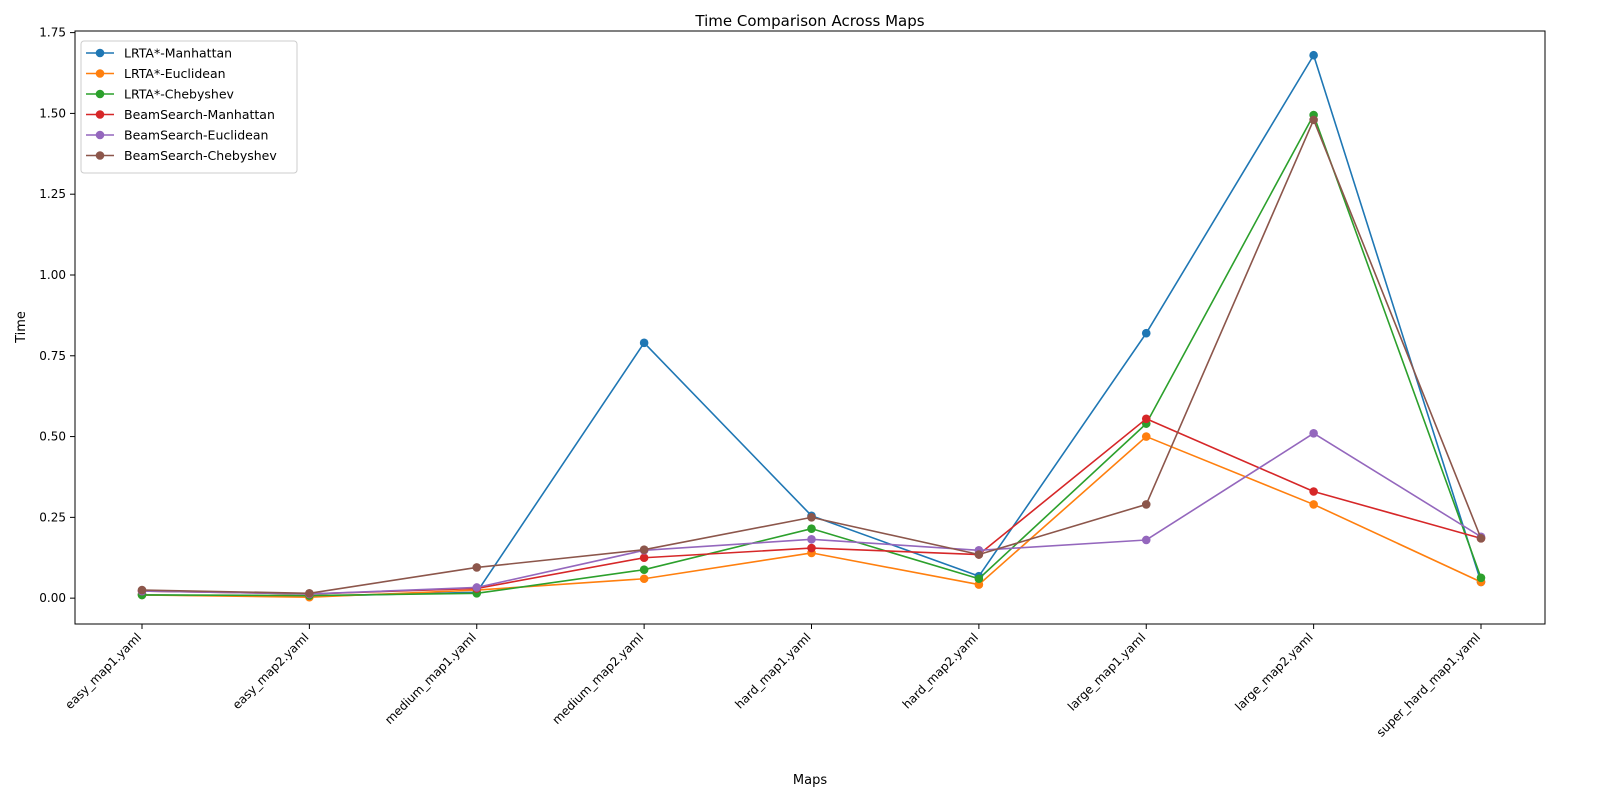 Image resolution: width=1600 pixels, height=805 pixels. What do you see at coordinates (52, 275) in the screenshot?
I see `y-tick-label: 1.00` at bounding box center [52, 275].